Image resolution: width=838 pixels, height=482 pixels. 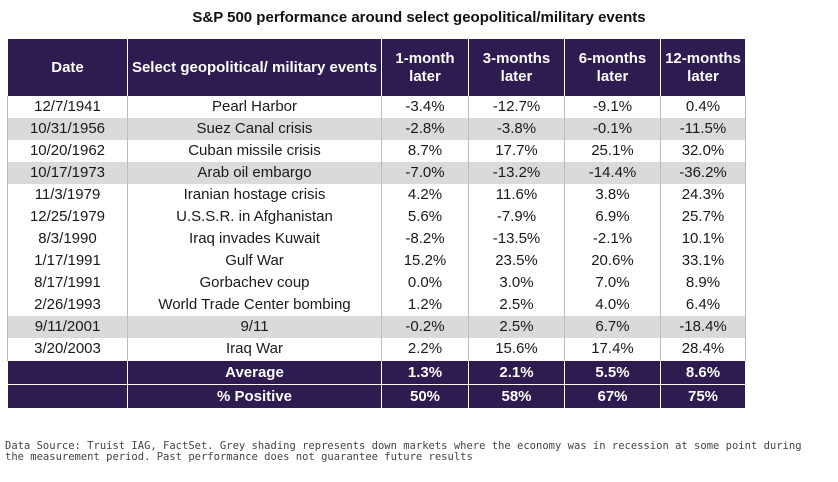 I want to click on one-month-cell: 5.6%, so click(x=425, y=217).